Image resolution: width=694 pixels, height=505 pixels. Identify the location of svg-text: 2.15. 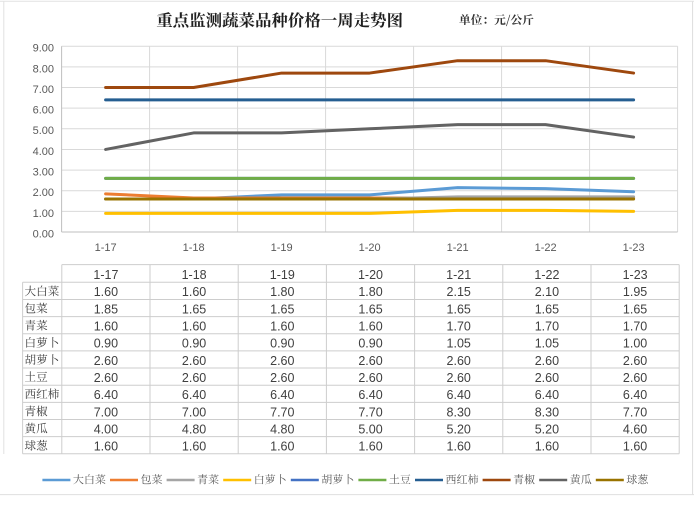
(459, 292).